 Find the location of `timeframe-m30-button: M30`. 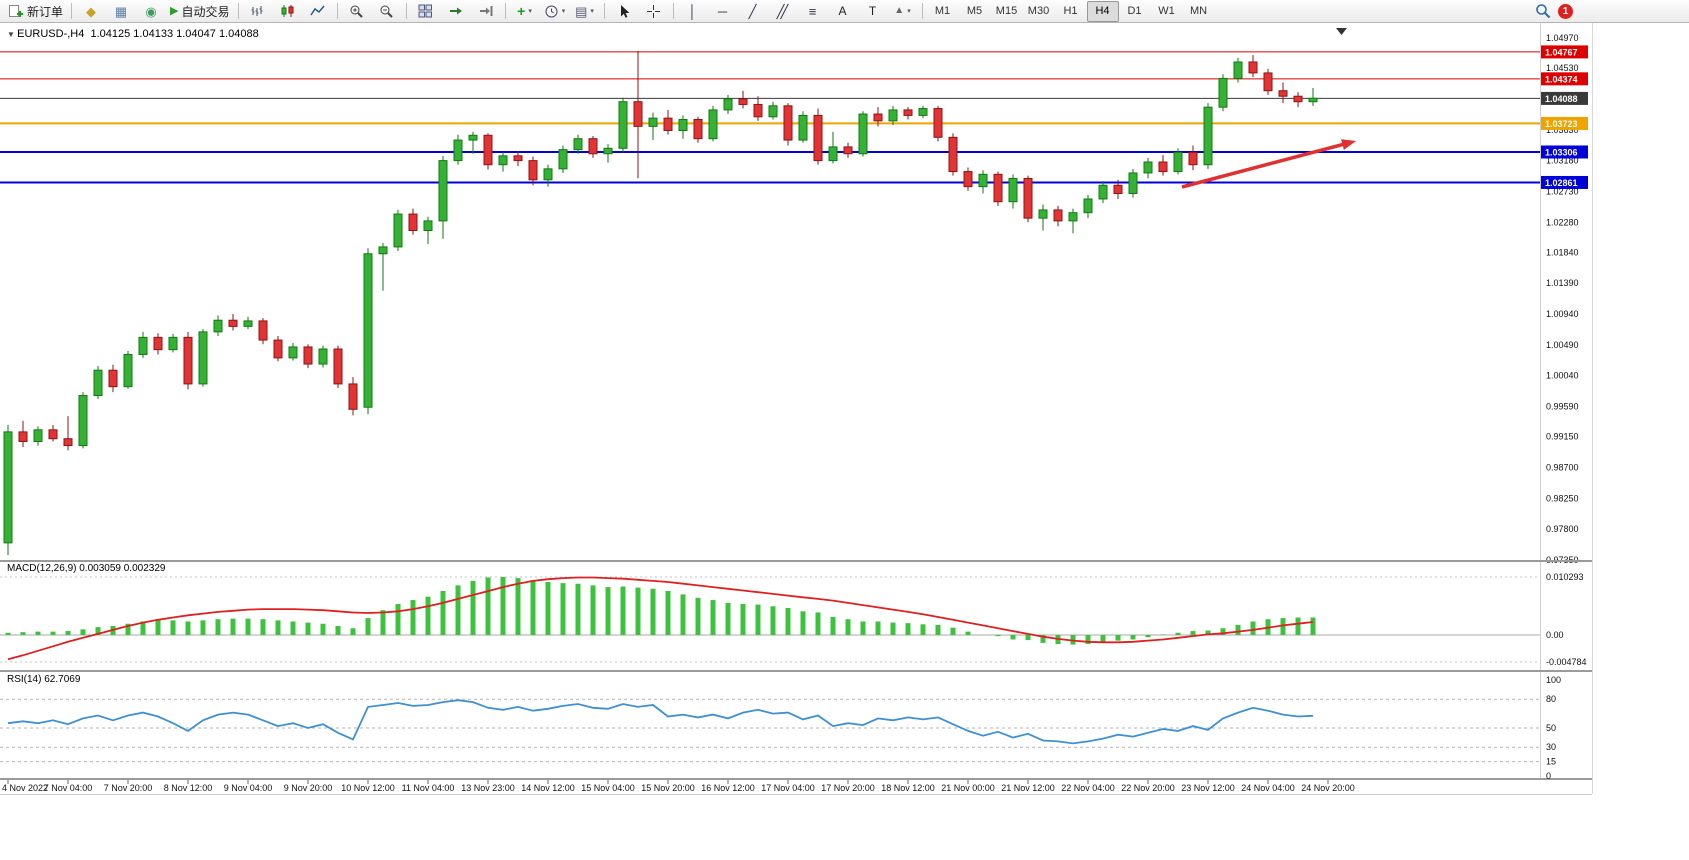

timeframe-m30-button: M30 is located at coordinates (1038, 11).